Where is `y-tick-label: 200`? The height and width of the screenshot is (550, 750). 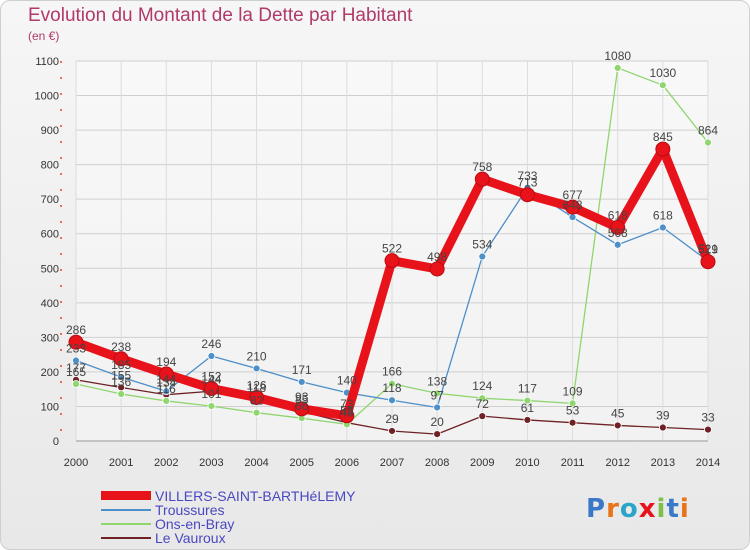
y-tick-label: 200 is located at coordinates (50, 373).